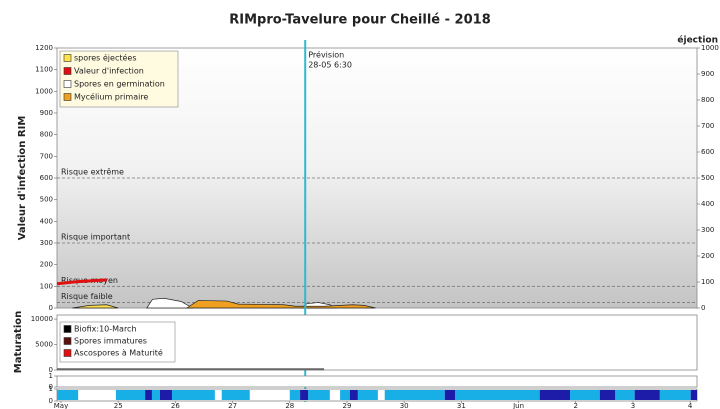  What do you see at coordinates (232, 405) in the screenshot?
I see `x-tick-label: 27` at bounding box center [232, 405].